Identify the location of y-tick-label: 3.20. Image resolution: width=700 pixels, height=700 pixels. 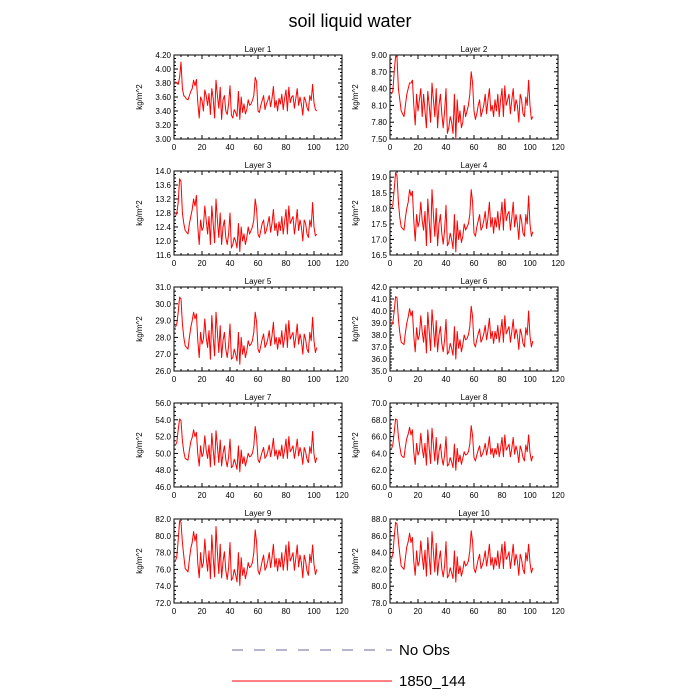
(163, 125).